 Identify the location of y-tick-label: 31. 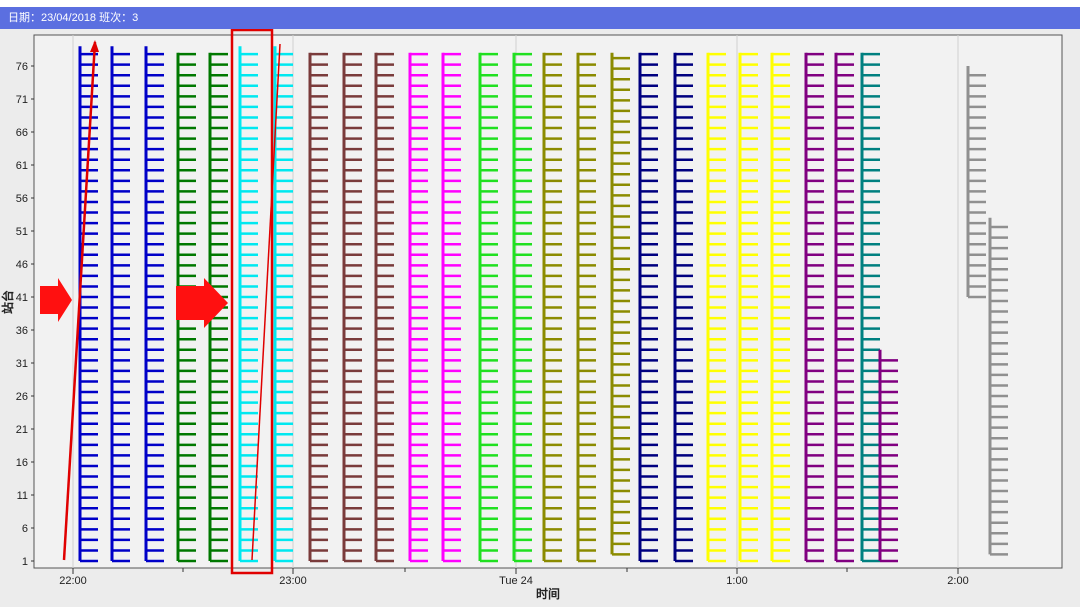
(22, 364).